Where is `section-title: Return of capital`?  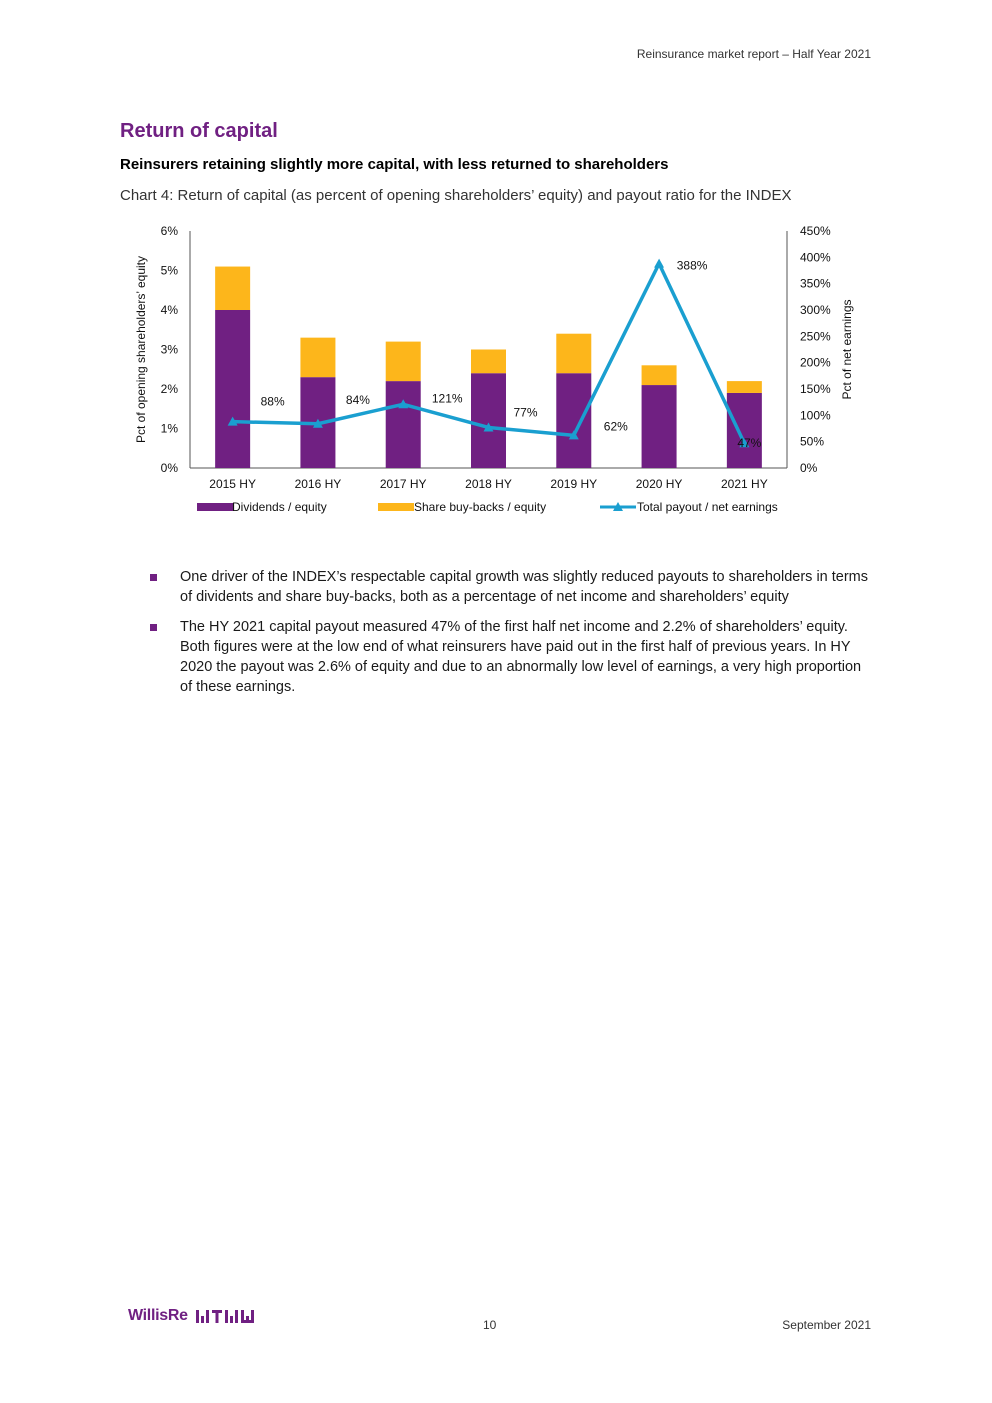
section-title: Return of capital is located at coordinates (199, 131).